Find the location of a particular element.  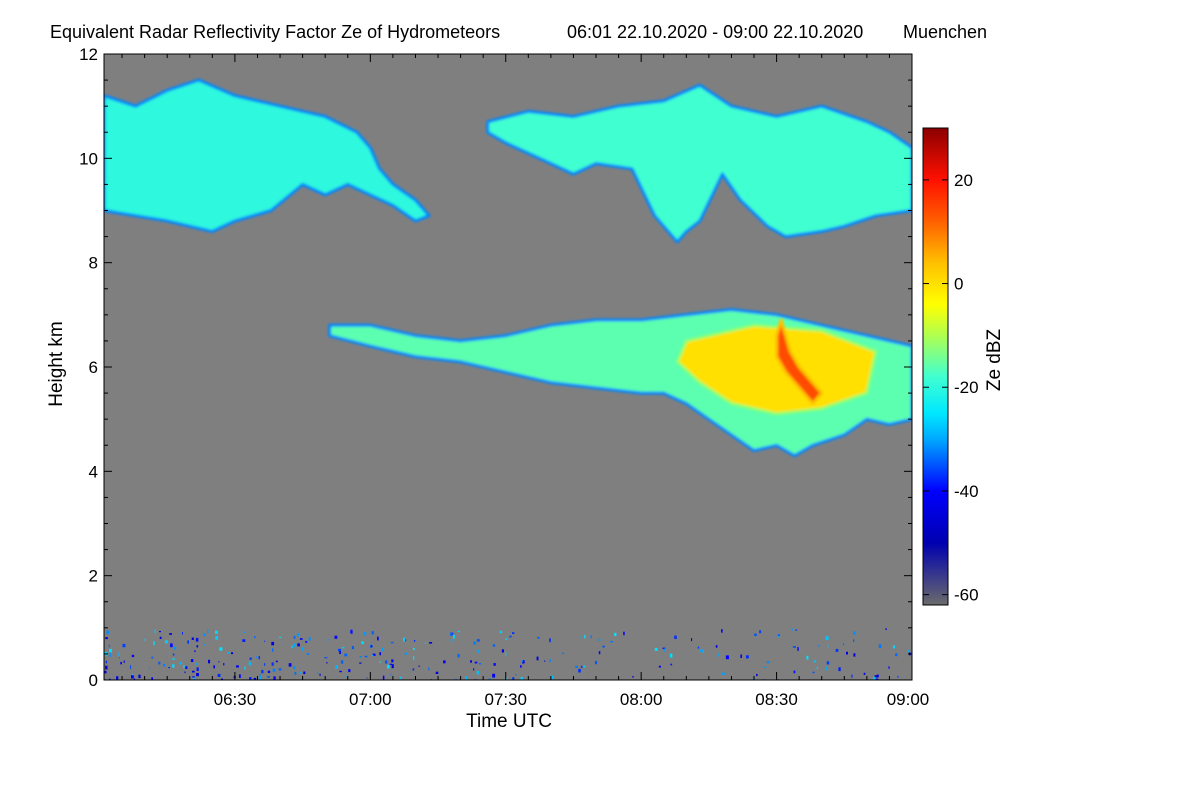

x-tick-label: 07:00 is located at coordinates (370, 699).